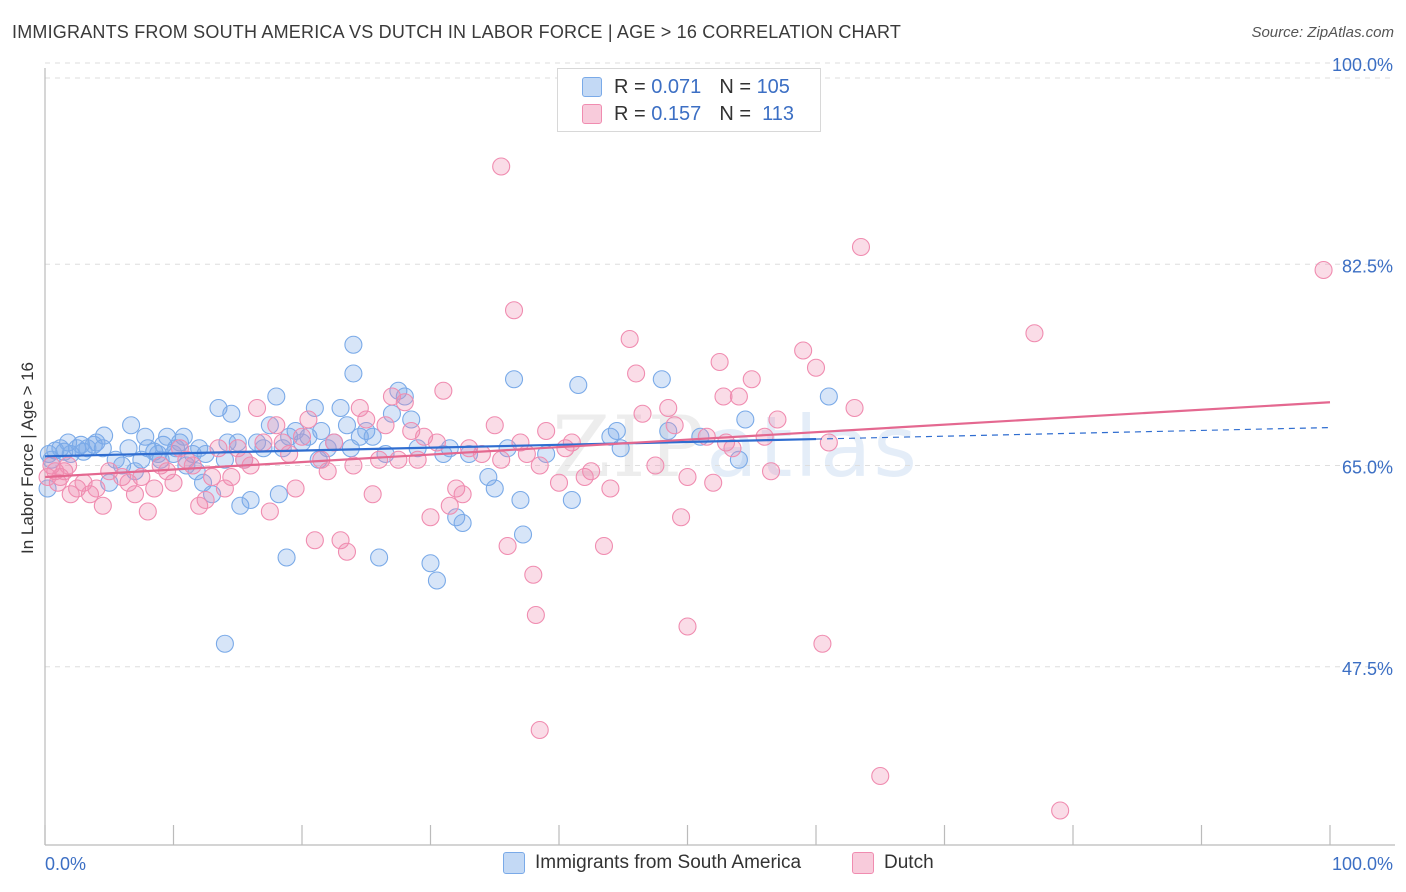 This screenshot has height=892, width=1406. I want to click on legend-label-dutch: Dutch, so click(909, 862).